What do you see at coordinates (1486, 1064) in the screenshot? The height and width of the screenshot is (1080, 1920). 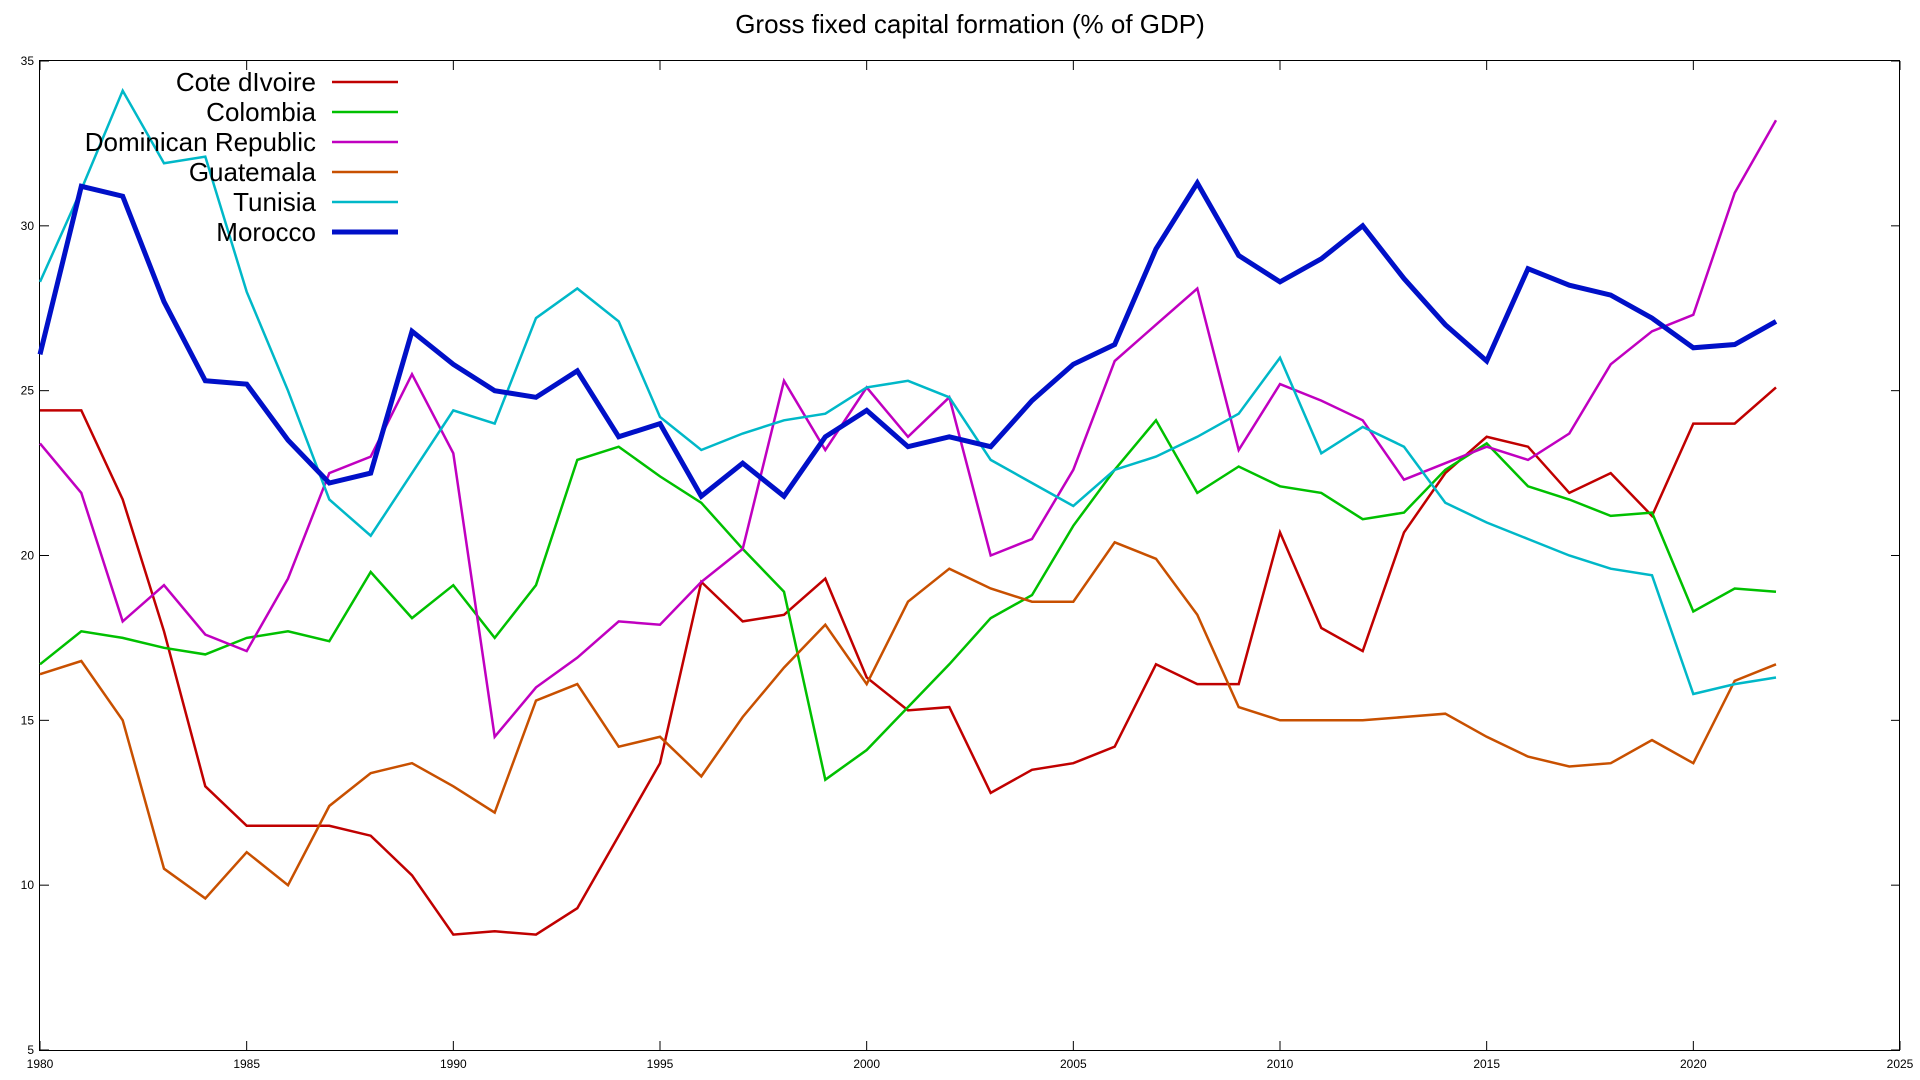 I see `x-tick-label: 2015` at bounding box center [1486, 1064].